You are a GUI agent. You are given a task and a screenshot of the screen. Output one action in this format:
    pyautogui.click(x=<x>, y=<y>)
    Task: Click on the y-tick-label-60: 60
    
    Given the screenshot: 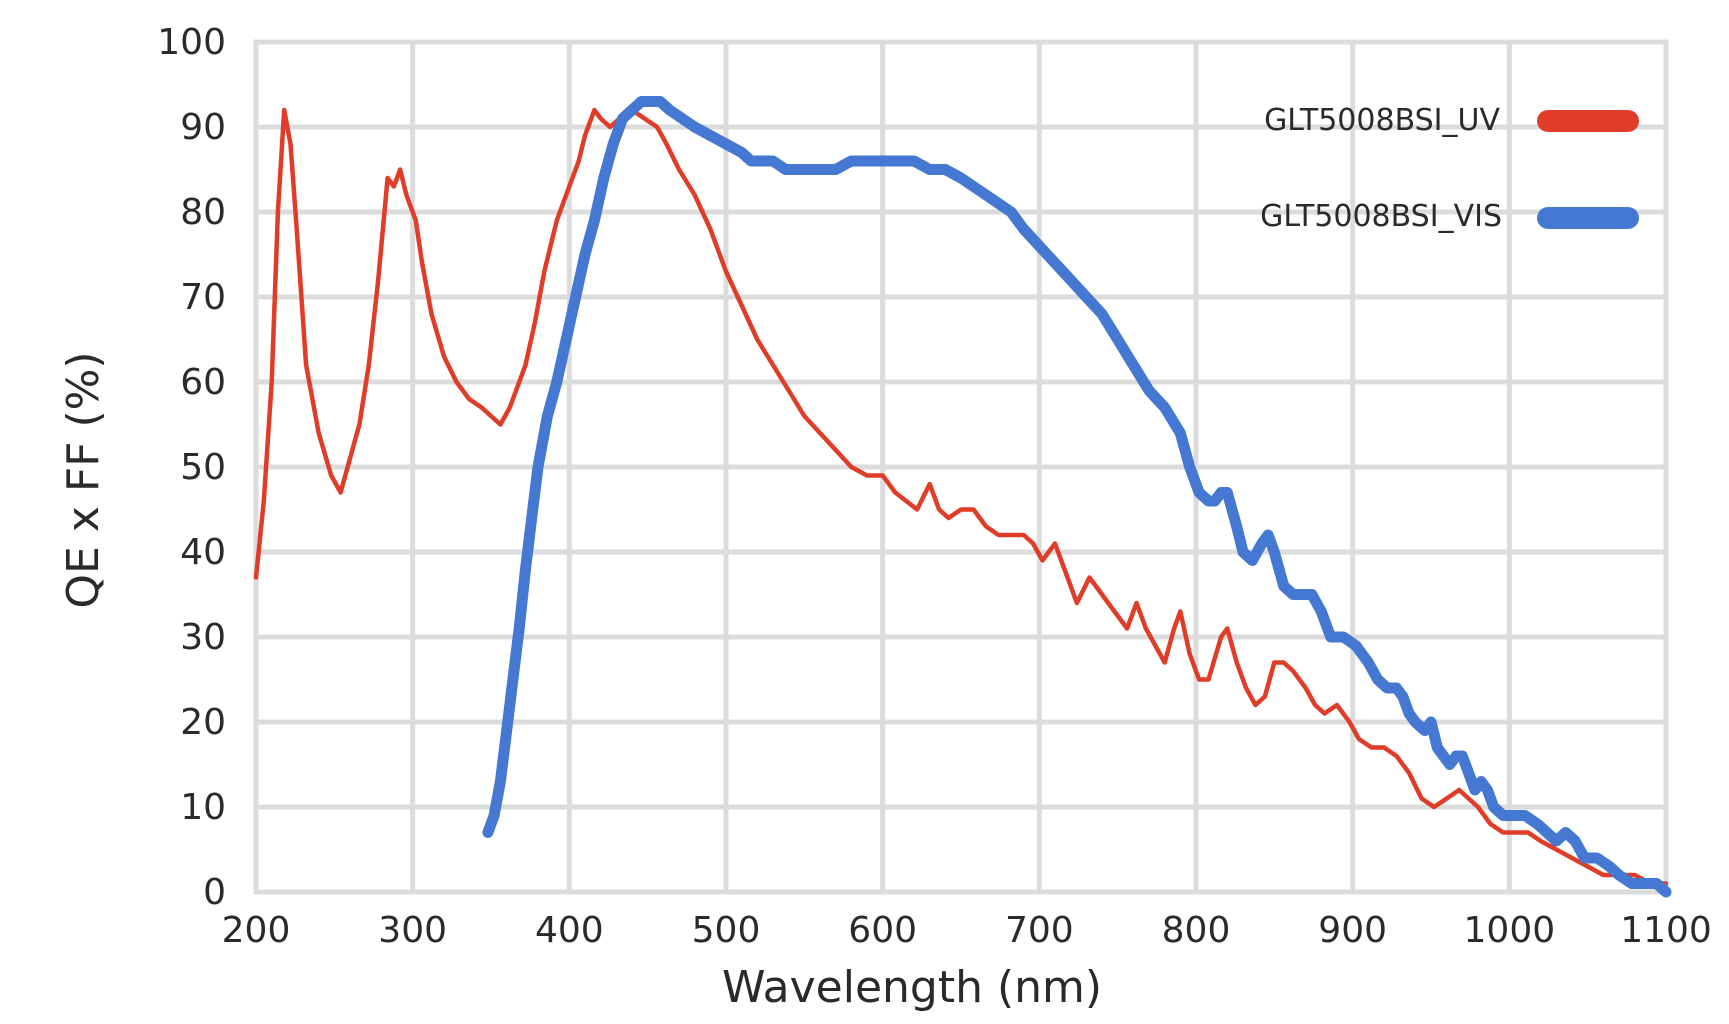 What is the action you would take?
    pyautogui.click(x=203, y=382)
    